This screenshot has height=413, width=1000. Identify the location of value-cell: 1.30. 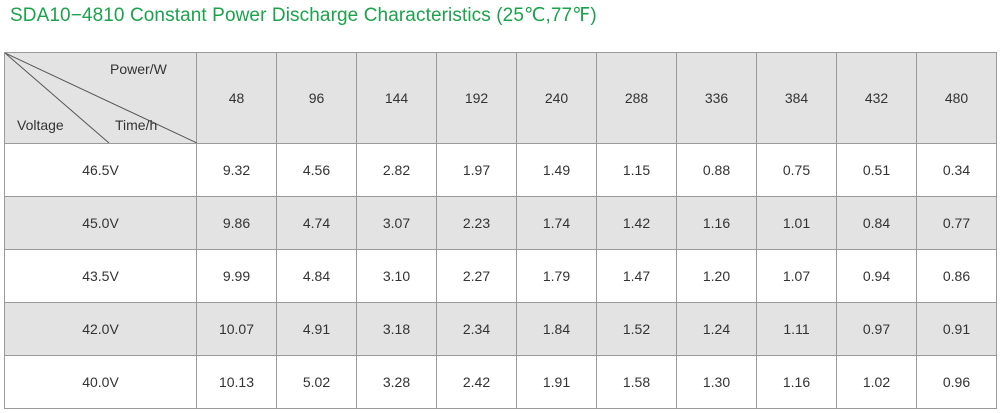
(716, 382).